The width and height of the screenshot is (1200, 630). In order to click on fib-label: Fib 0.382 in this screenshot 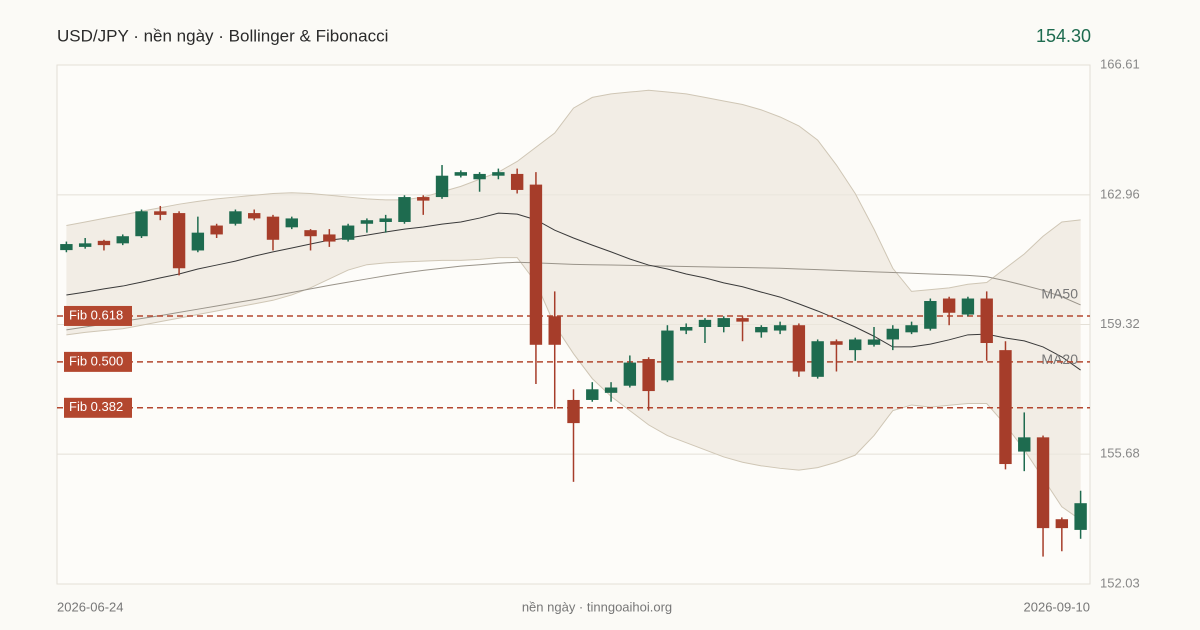, I will do `click(96, 406)`.